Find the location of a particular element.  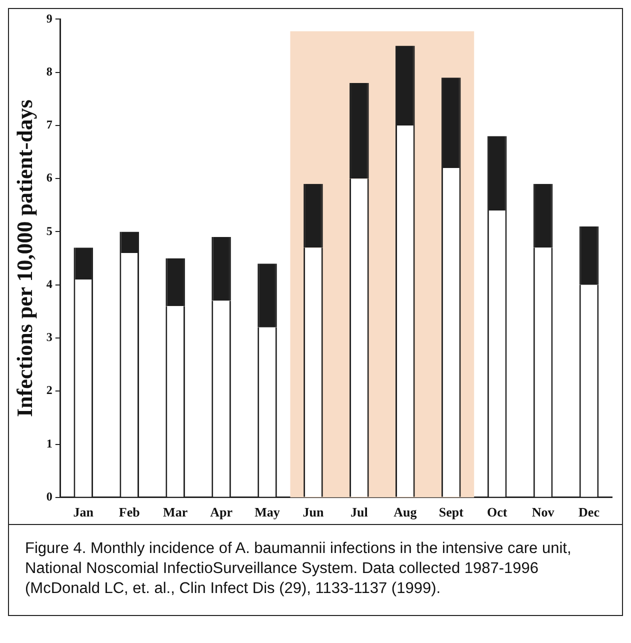

x-tick-label: Dec is located at coordinates (589, 512).